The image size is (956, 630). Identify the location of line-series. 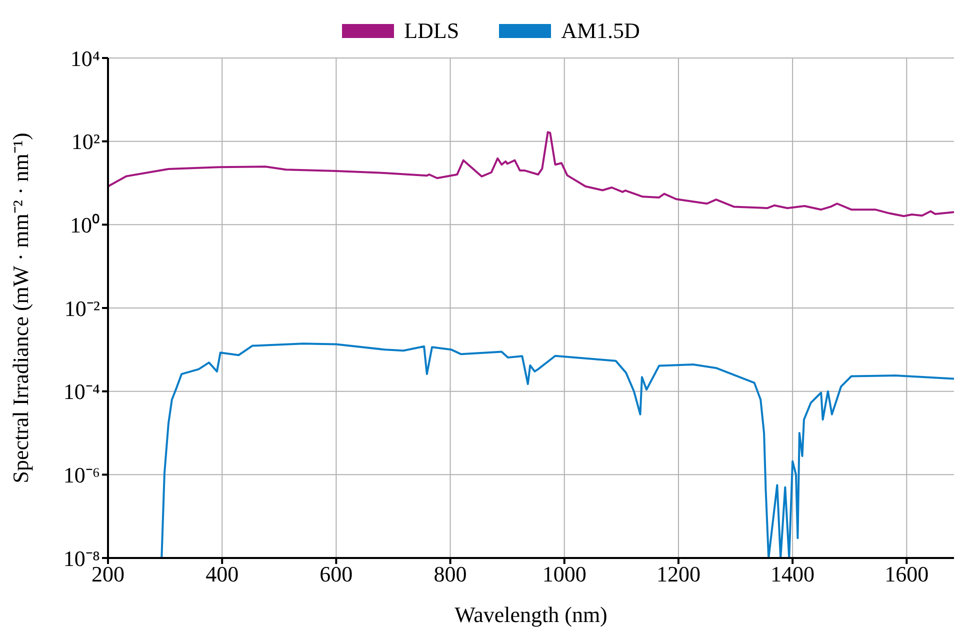
(531, 174).